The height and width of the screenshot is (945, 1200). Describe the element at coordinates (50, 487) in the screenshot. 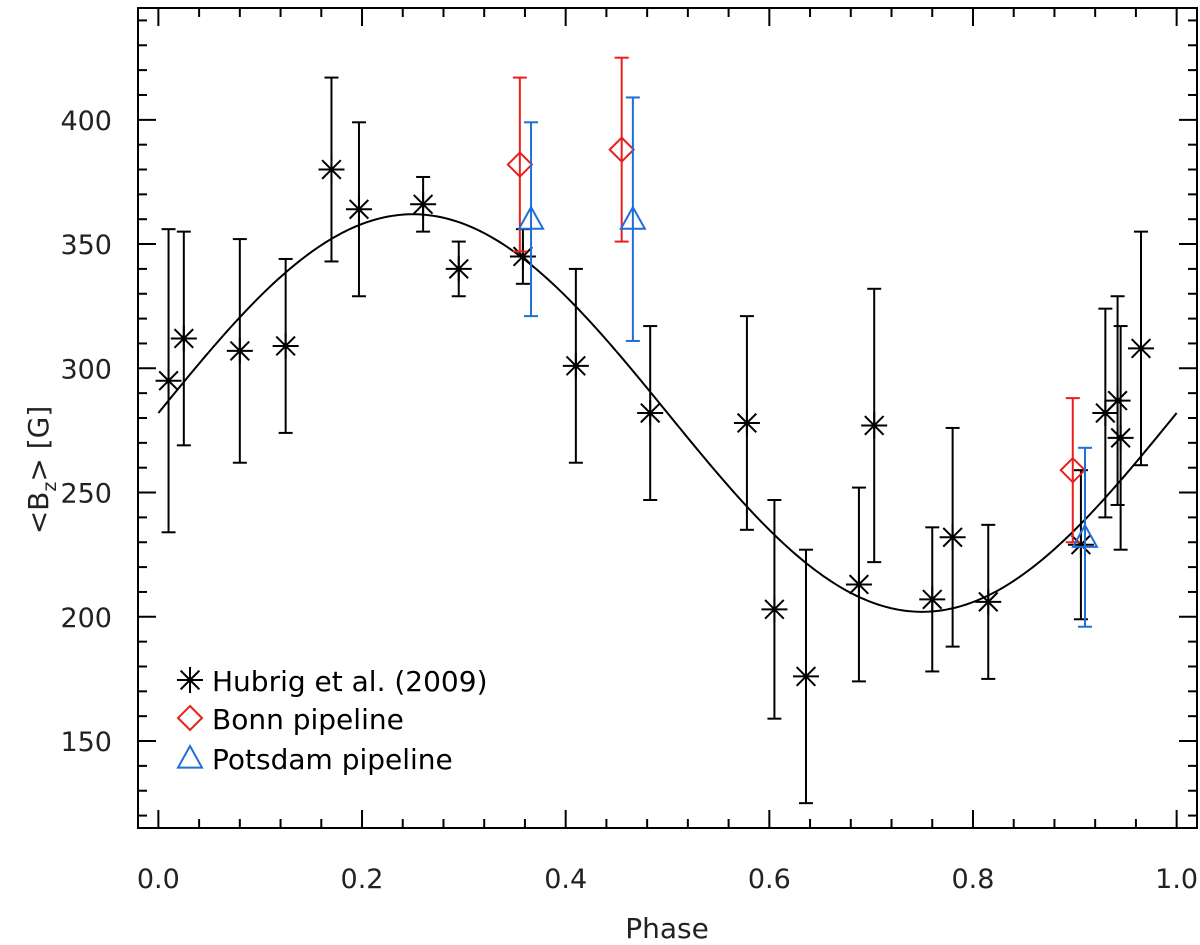

I see `y-axis-title-subscript: z` at that location.